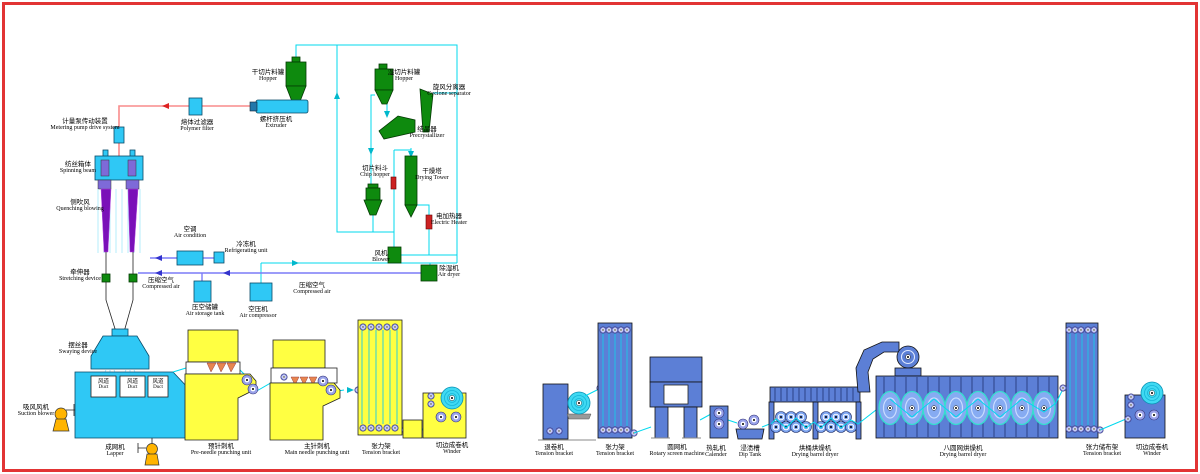 The height and width of the screenshot is (474, 1200). I want to click on drying-barrel-dryer, so click(815, 413).